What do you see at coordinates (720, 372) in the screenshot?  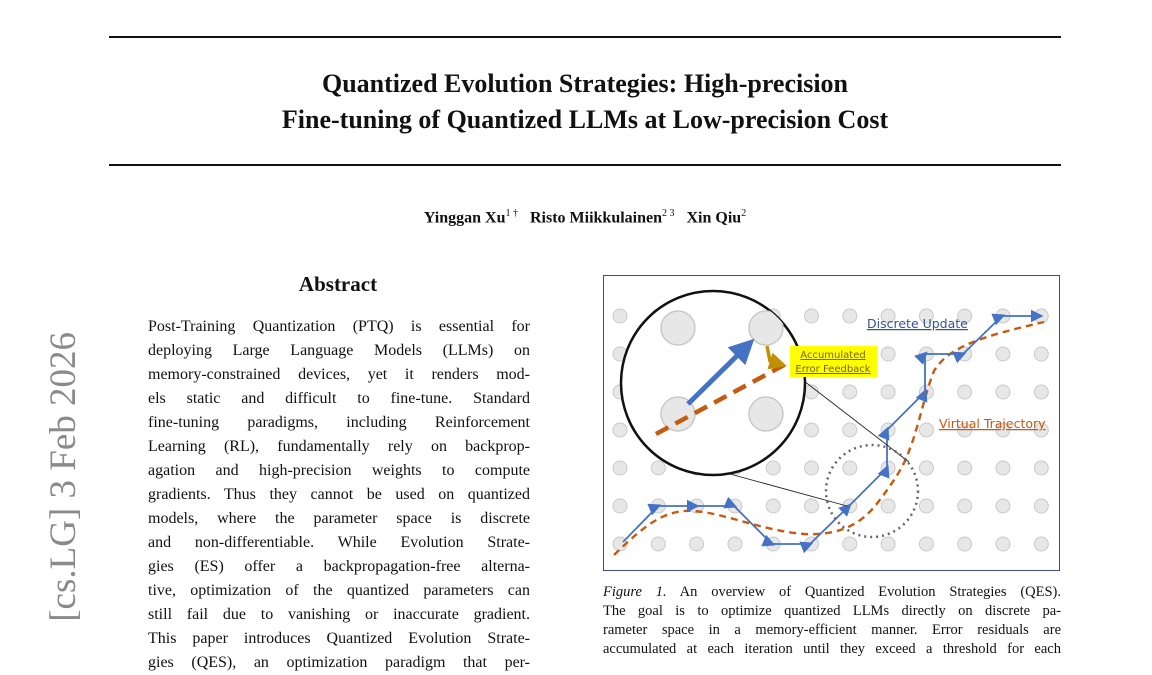 I see `zoomed-update-arrow` at bounding box center [720, 372].